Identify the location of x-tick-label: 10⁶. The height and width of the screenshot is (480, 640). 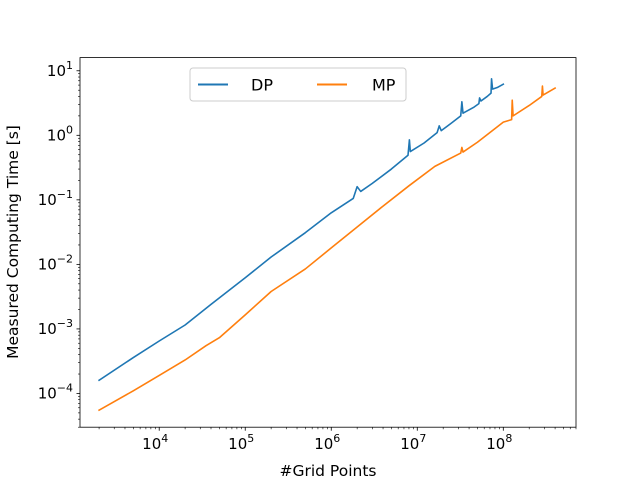
(327, 442).